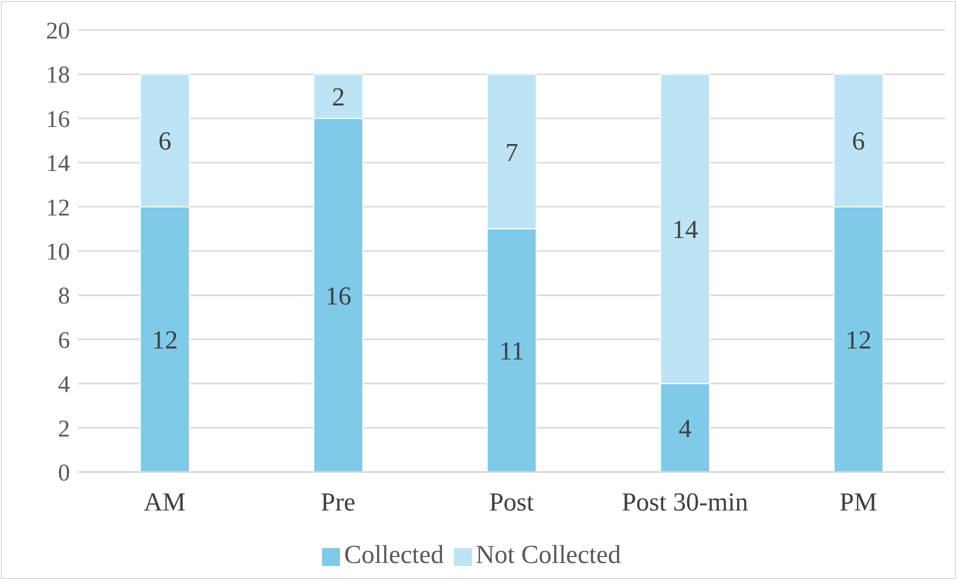 The width and height of the screenshot is (957, 580). I want to click on y-tick-label: 14, so click(58, 164).